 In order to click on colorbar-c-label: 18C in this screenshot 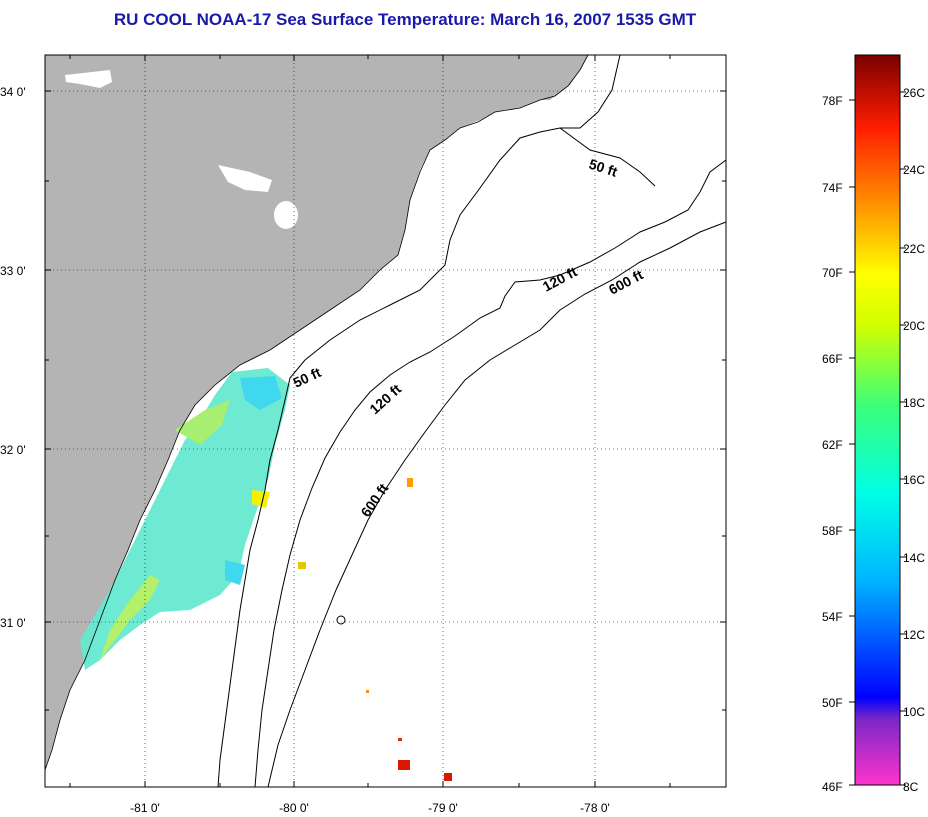, I will do `click(914, 403)`.